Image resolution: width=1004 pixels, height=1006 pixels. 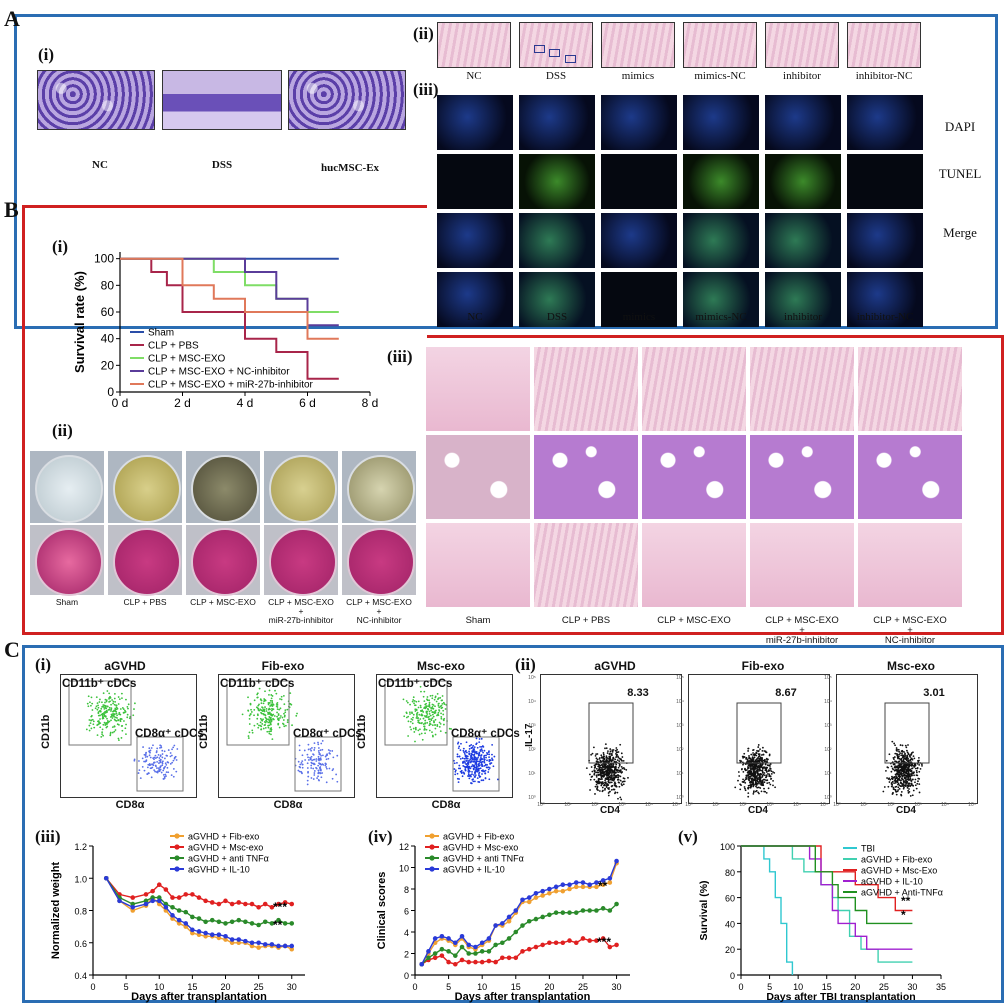 I want to click on y-tick-label: 40, so click(x=730, y=924).